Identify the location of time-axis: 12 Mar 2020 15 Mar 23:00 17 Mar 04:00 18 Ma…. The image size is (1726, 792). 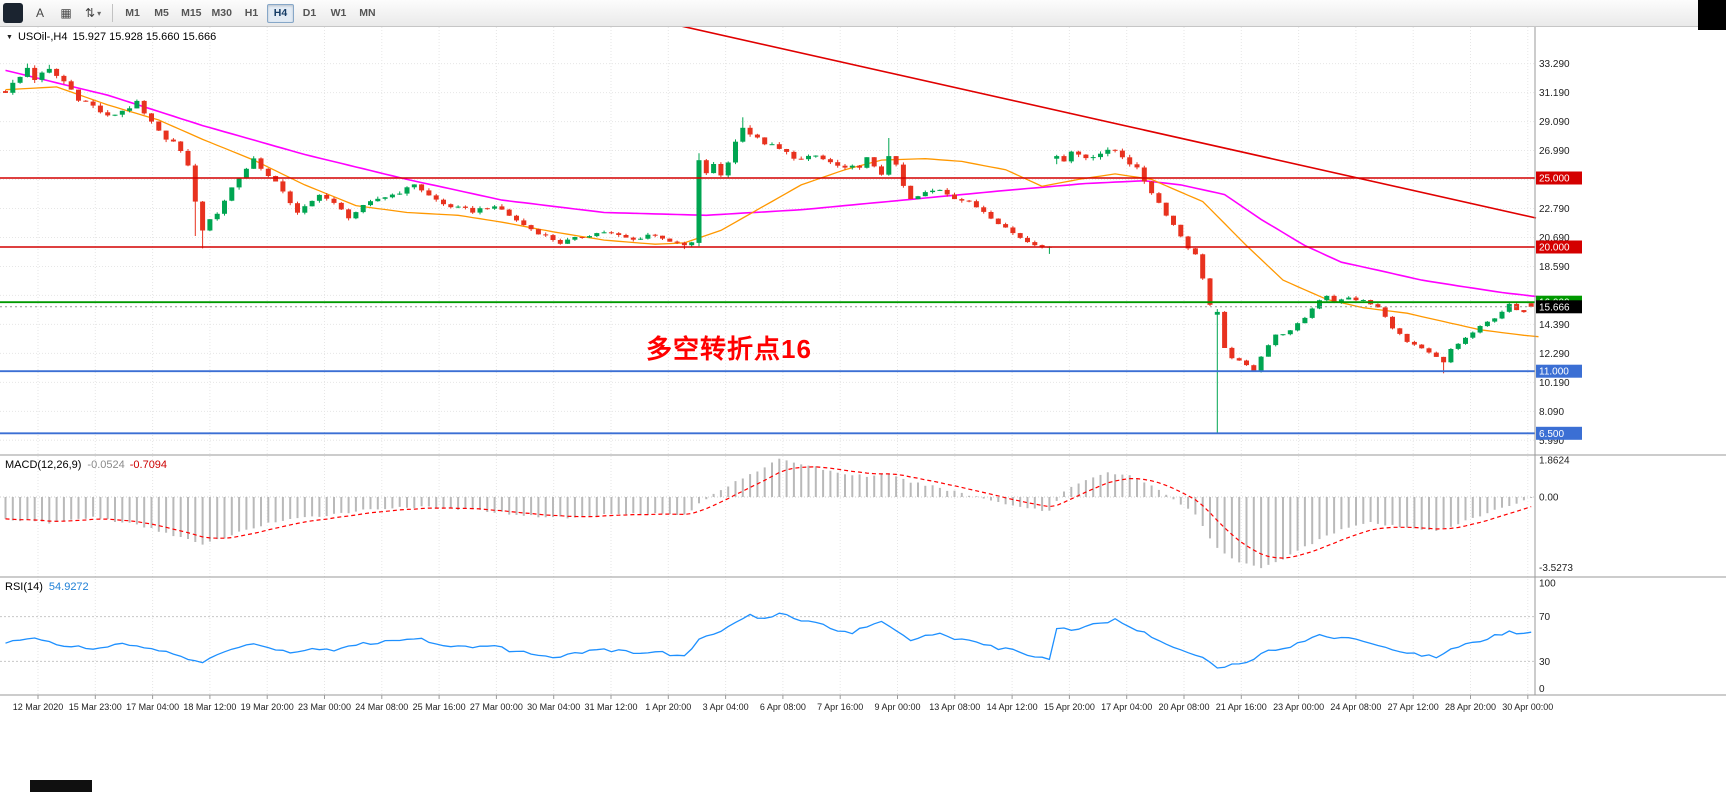
(783, 703).